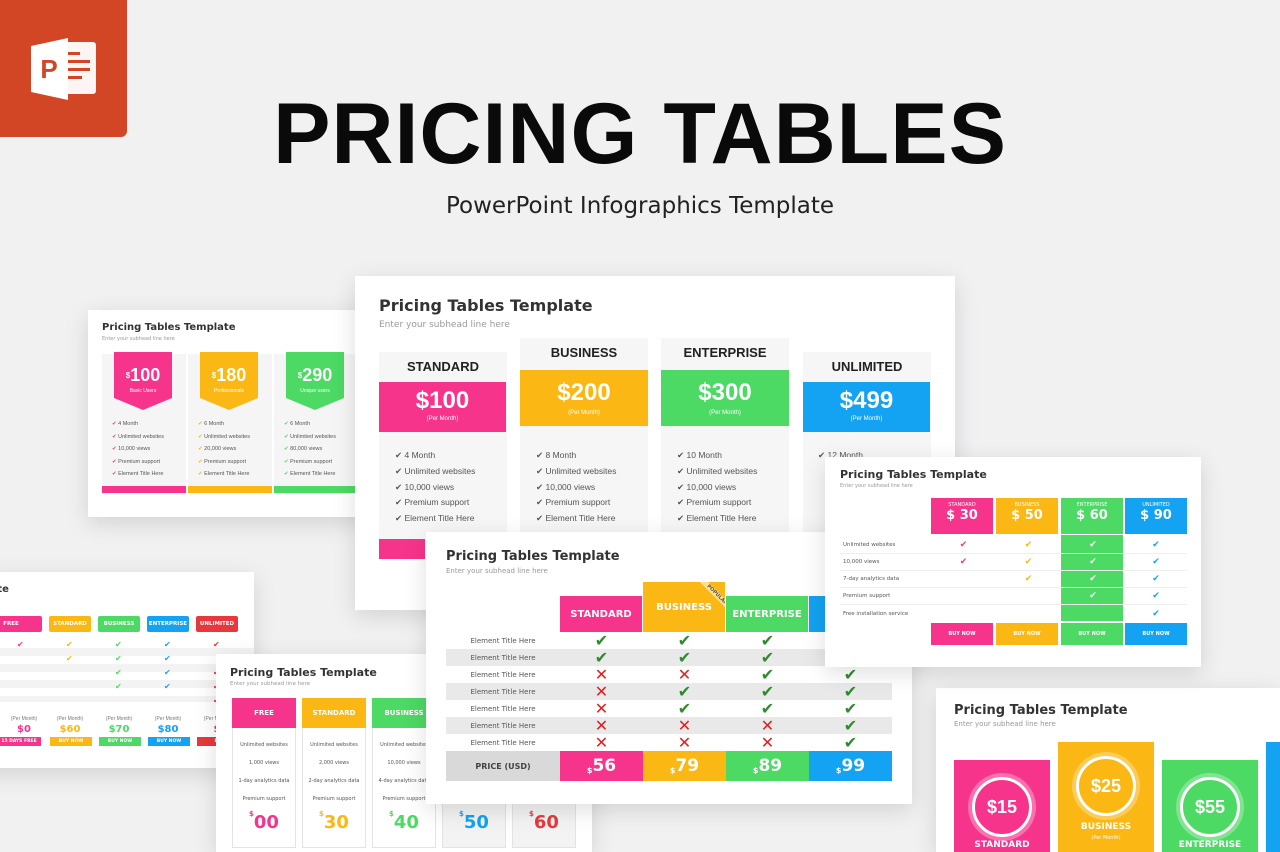 This screenshot has width=1280, height=852. I want to click on plan-header: ENTERPRISE $ 60, so click(1092, 516).